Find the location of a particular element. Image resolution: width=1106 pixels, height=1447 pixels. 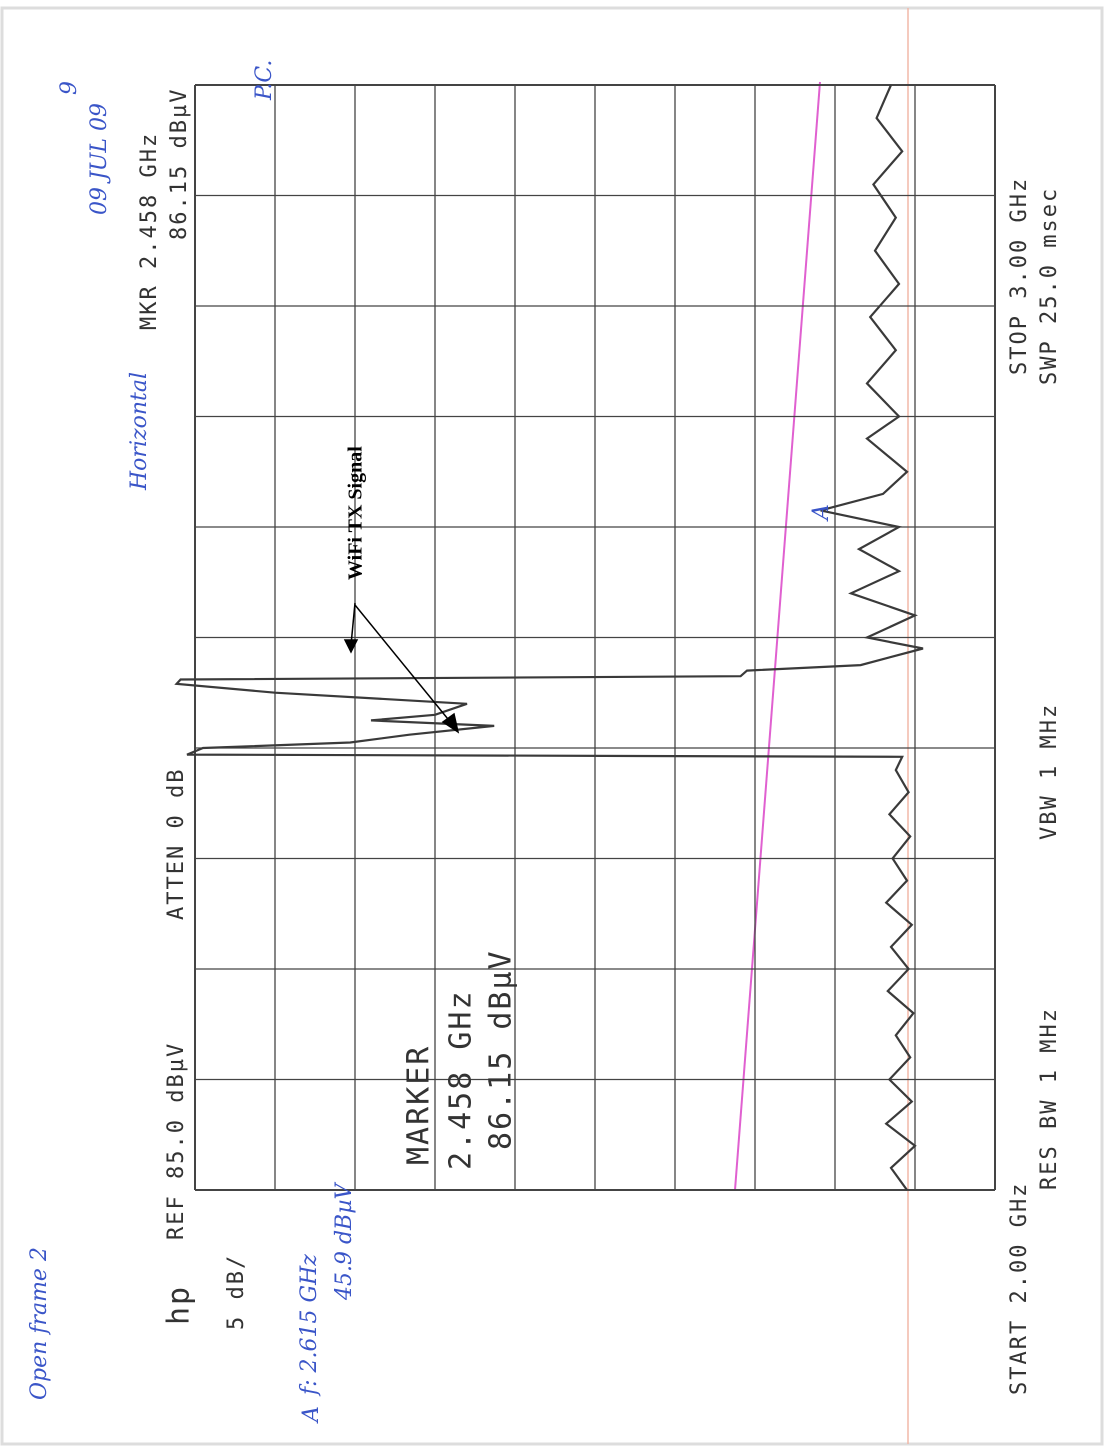

handwritten-page: 9 is located at coordinates (69, 88).